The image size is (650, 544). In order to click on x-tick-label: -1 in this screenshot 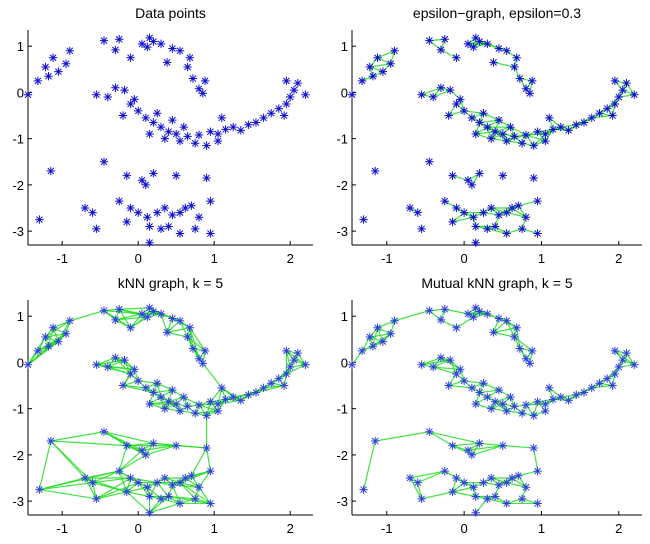, I will do `click(387, 528)`.